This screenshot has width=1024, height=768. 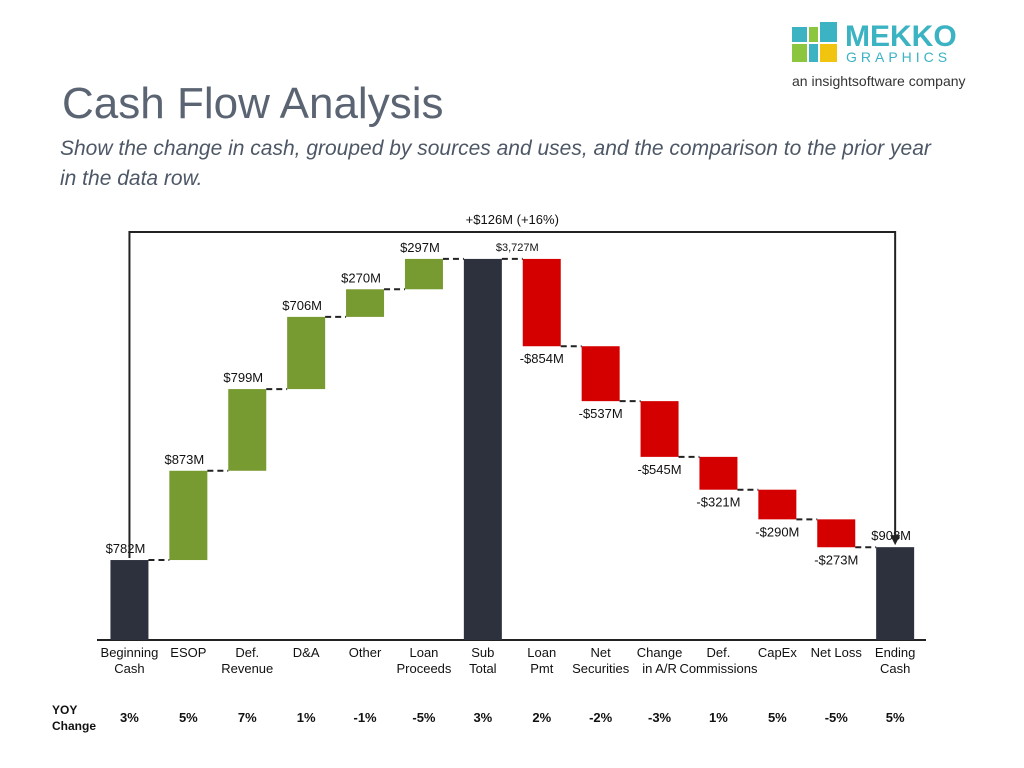 I want to click on arrow-head, so click(x=895, y=540).